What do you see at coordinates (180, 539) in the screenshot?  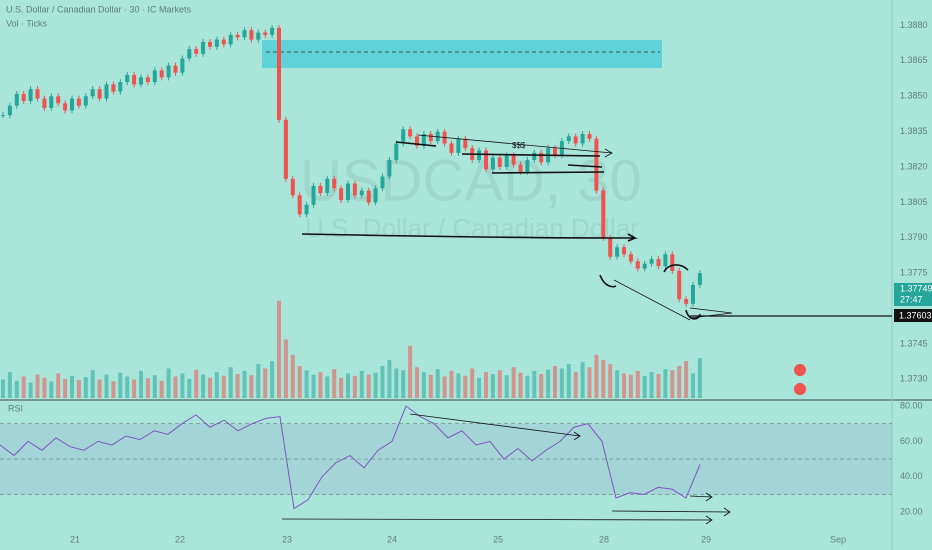 I see `date-label: 22` at bounding box center [180, 539].